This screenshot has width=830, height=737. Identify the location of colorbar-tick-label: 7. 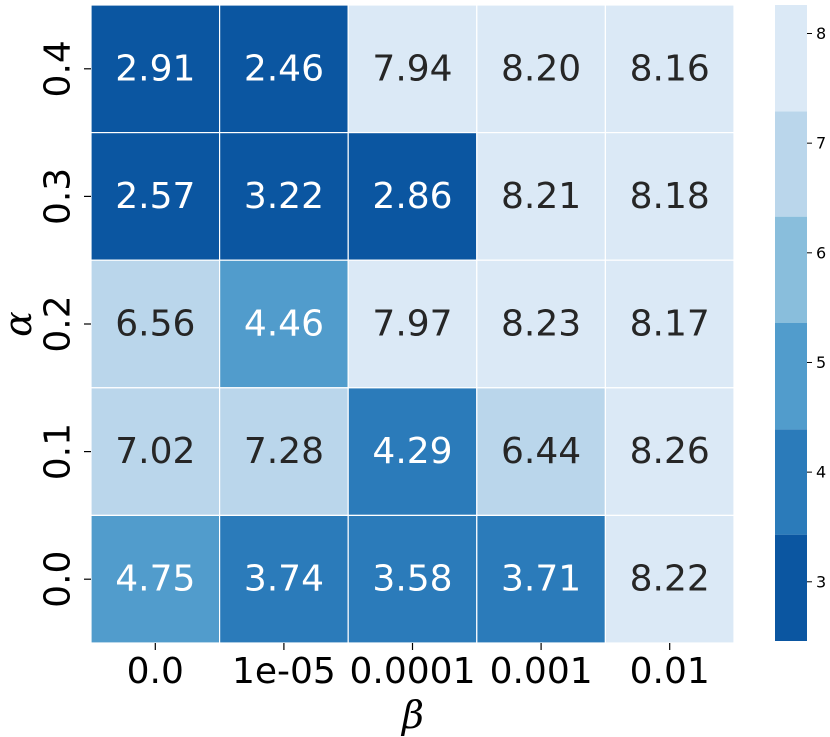
(821, 143).